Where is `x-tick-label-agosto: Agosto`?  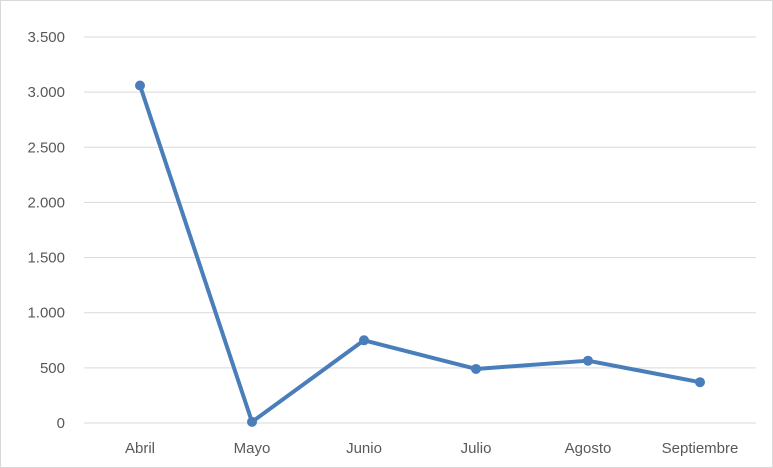 x-tick-label-agosto: Agosto is located at coordinates (588, 448).